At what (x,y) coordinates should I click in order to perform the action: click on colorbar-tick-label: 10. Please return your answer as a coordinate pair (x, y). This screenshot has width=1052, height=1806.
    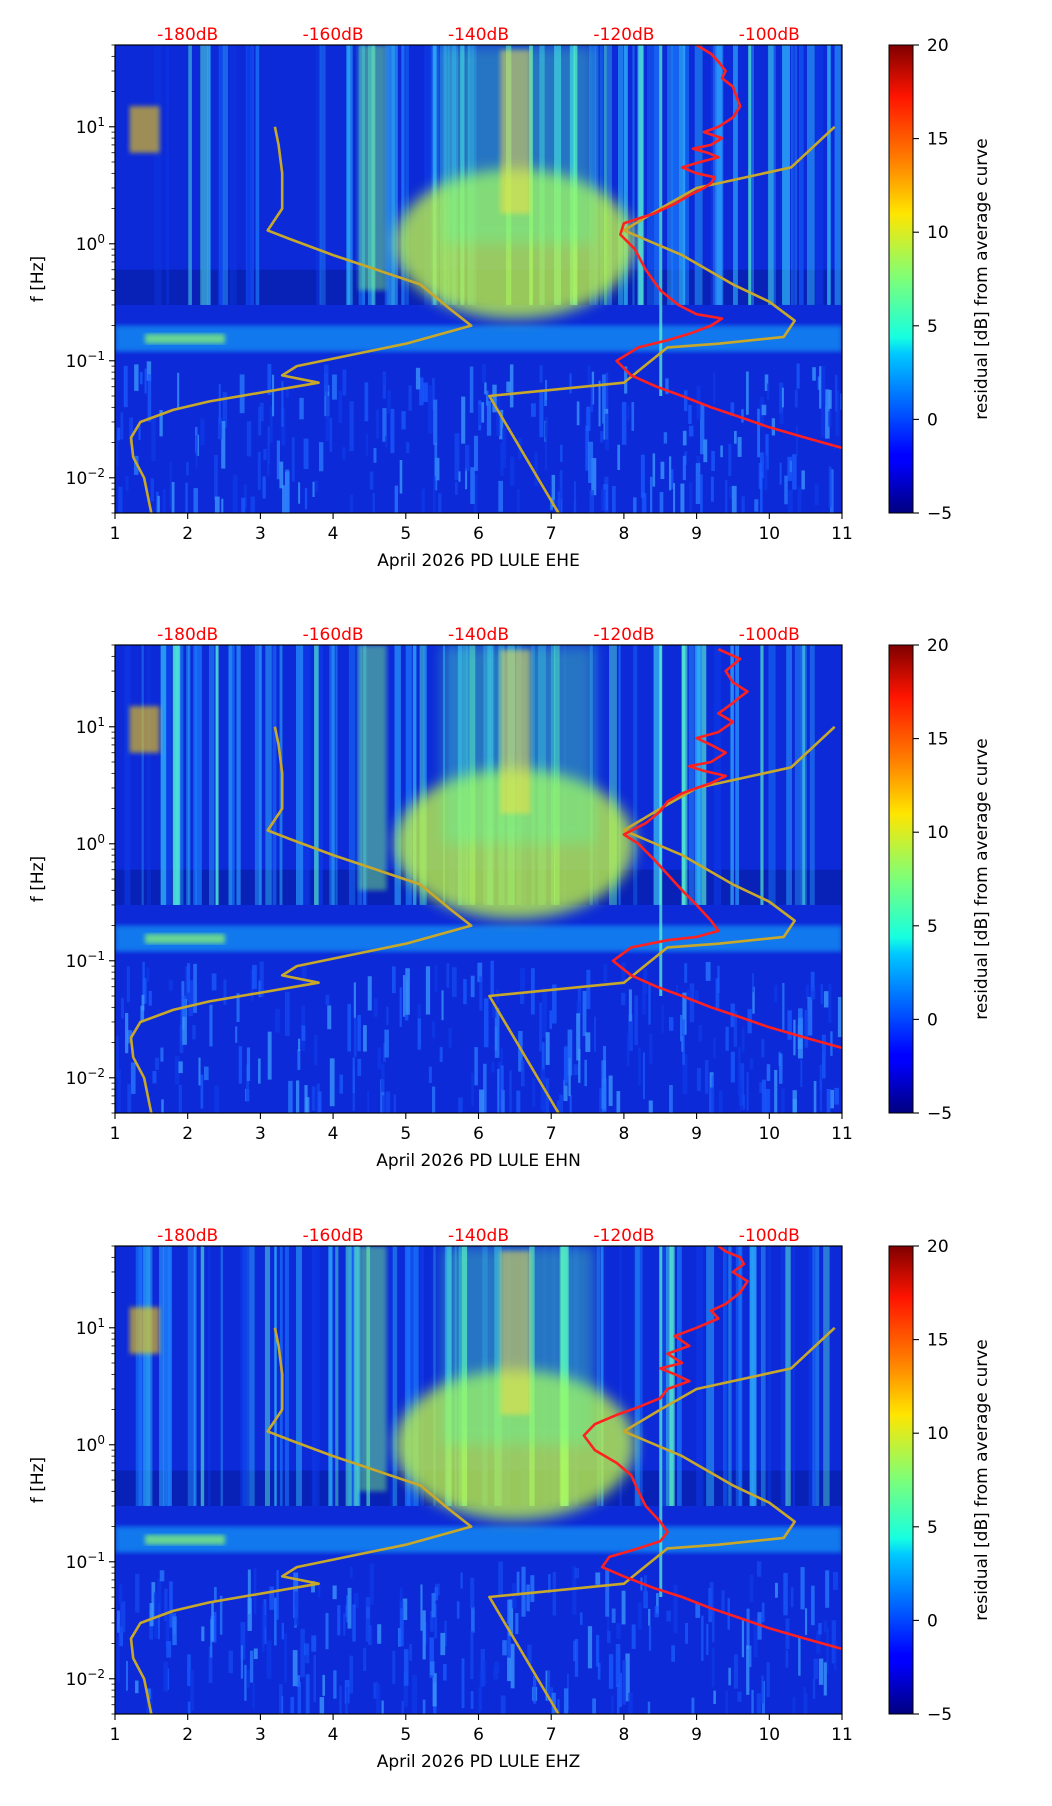
    Looking at the image, I should click on (938, 833).